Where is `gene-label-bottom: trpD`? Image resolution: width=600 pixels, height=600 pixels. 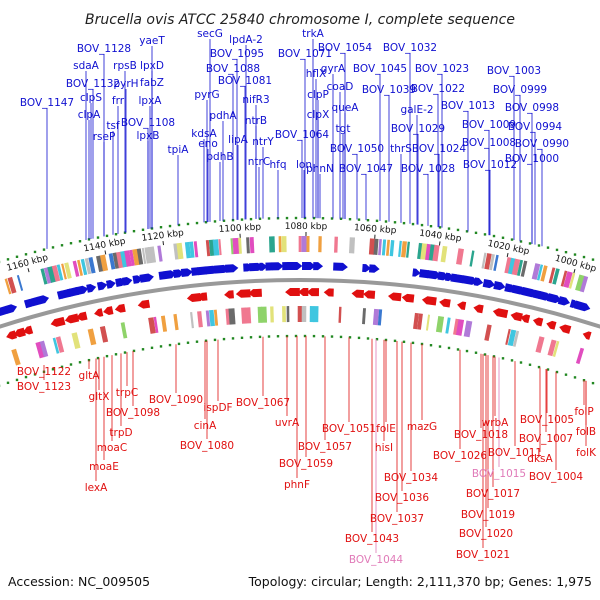 gene-label-bottom: trpD is located at coordinates (120, 433).